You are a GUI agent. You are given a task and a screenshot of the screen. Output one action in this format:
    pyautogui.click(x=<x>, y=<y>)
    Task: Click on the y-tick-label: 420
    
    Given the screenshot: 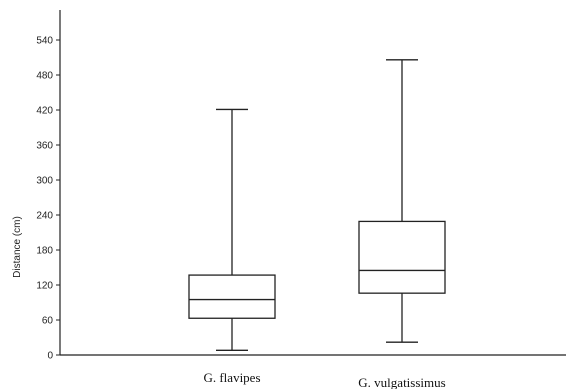 What is the action you would take?
    pyautogui.click(x=44, y=111)
    